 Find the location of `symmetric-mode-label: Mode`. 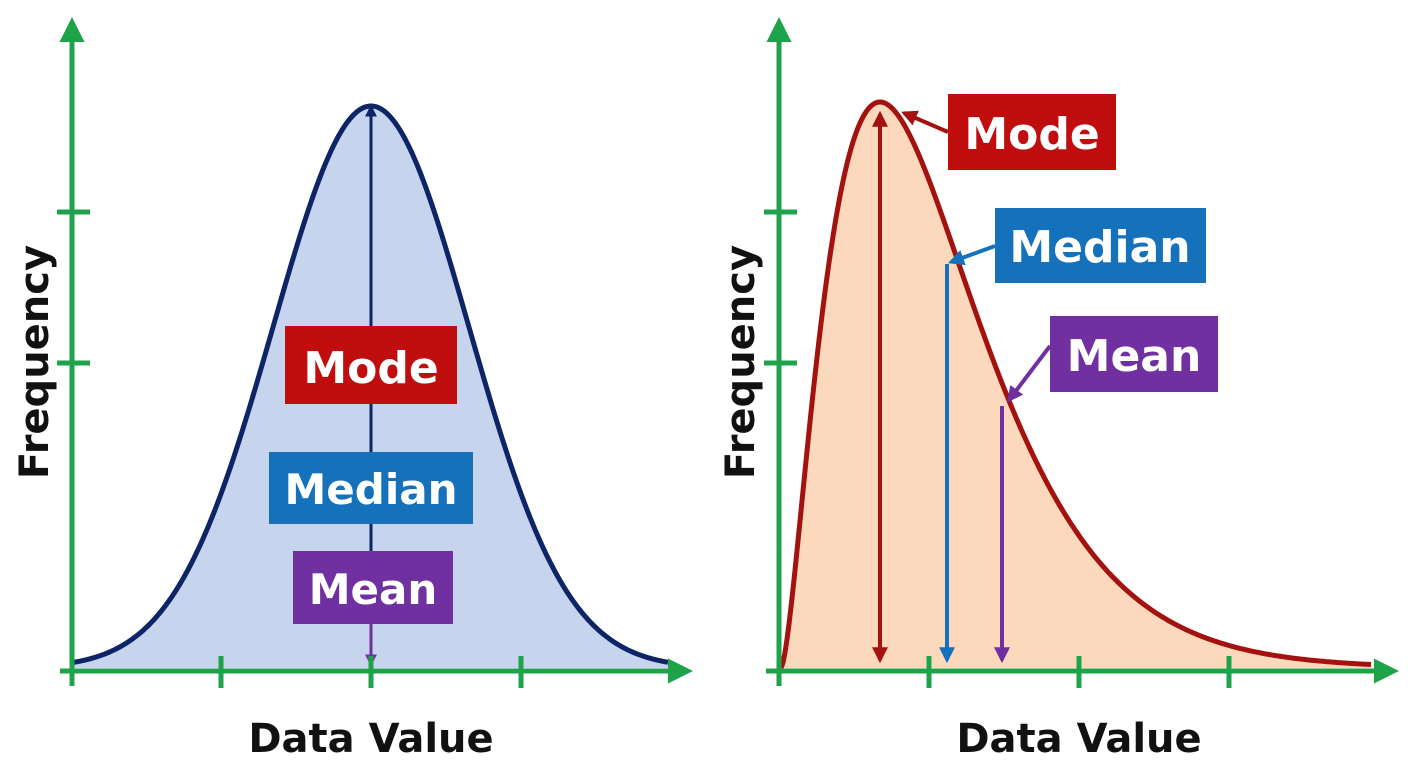

symmetric-mode-label: Mode is located at coordinates (371, 365).